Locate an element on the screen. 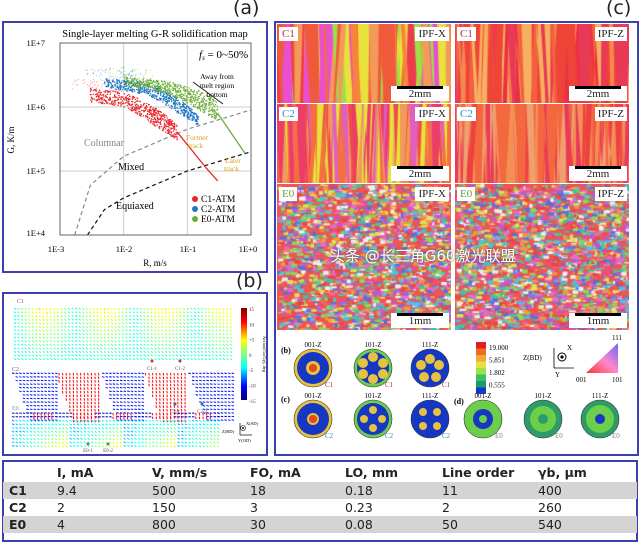 The width and height of the screenshot is (640, 542). marker-label: C1-1 is located at coordinates (152, 369).